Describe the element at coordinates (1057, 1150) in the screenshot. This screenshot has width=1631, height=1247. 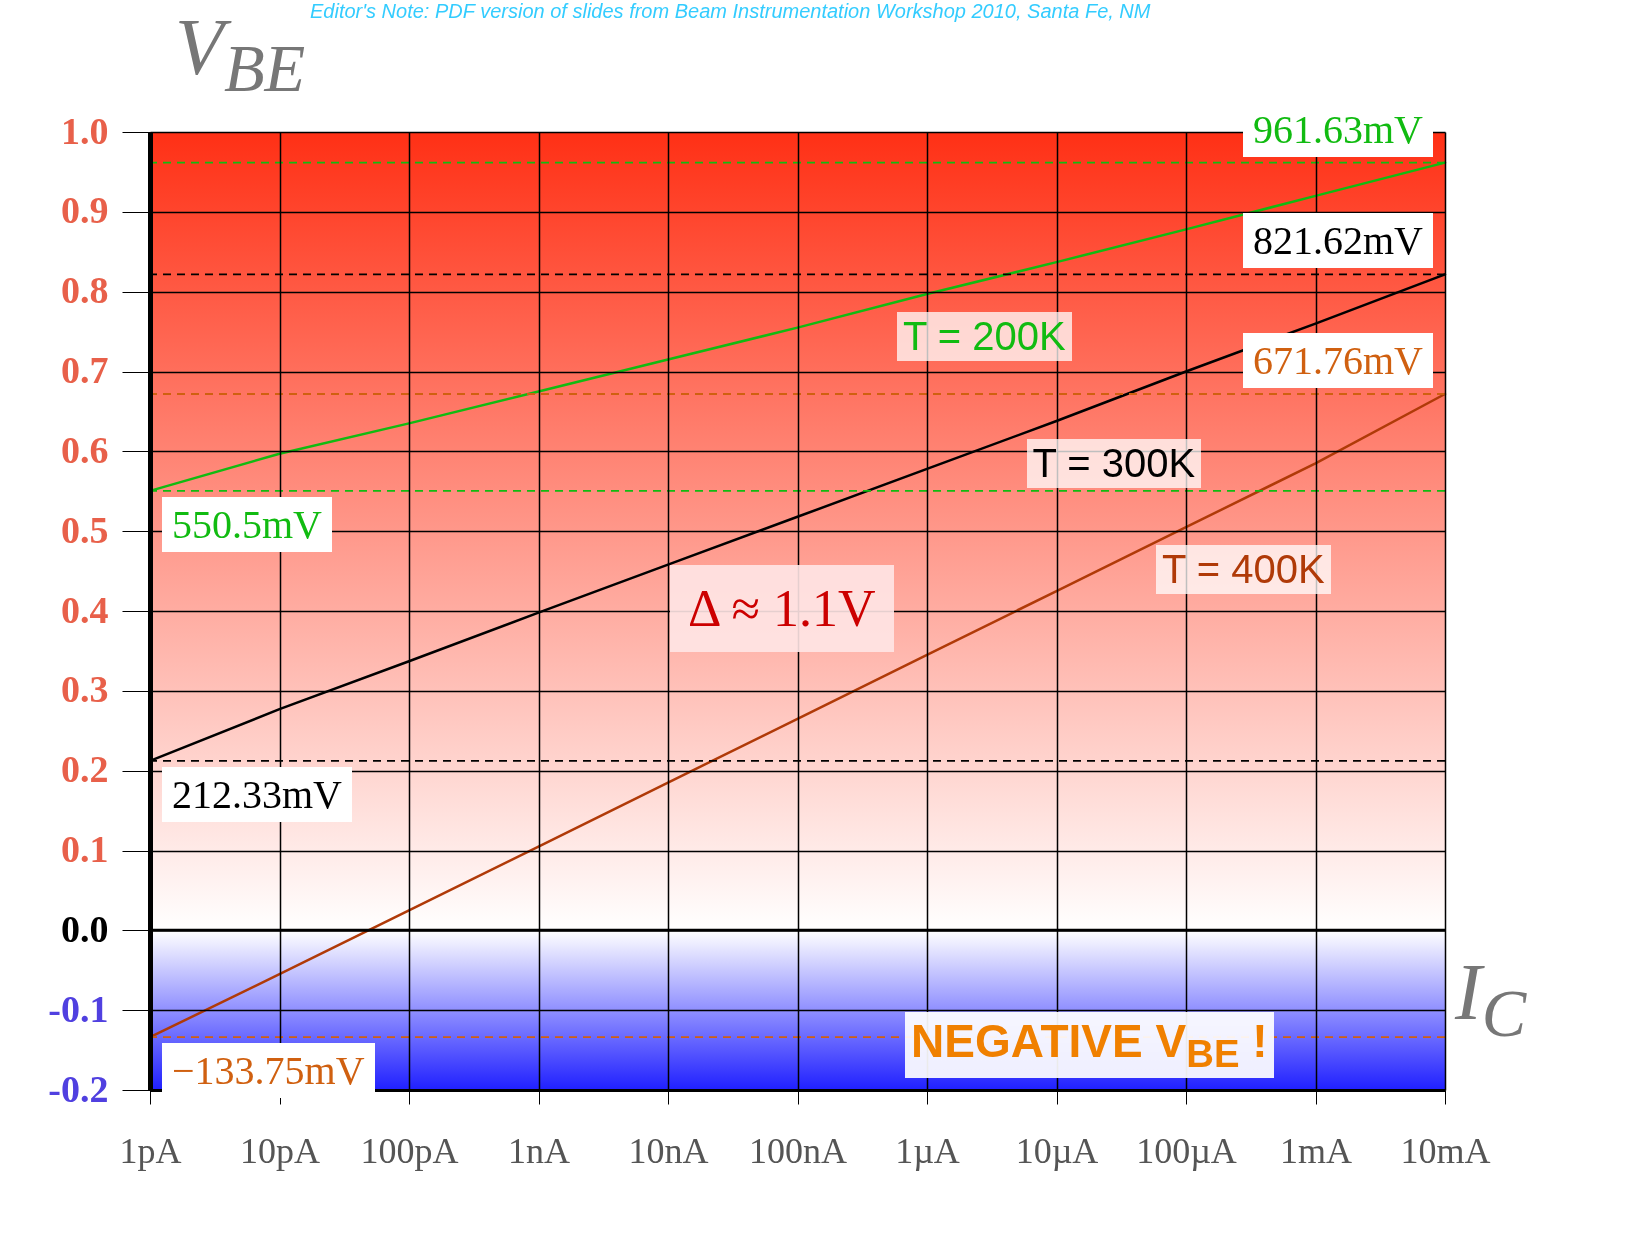
I see `x-tick-label: 10µA` at that location.